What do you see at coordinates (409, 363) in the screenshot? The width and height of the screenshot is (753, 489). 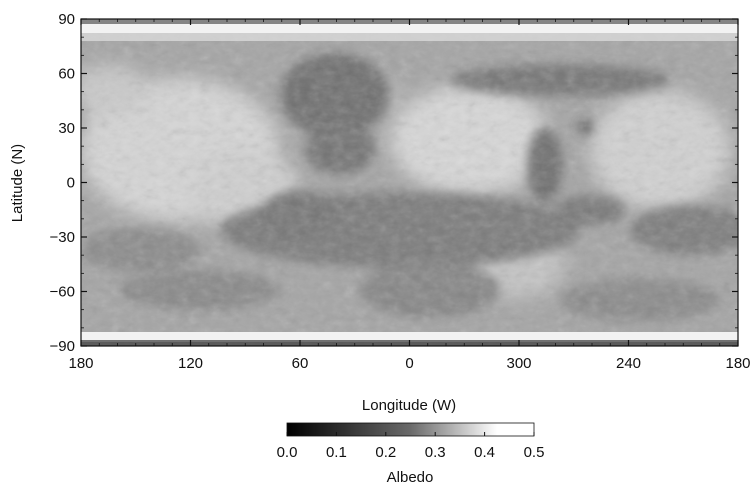 I see `x-tick-label: 0` at bounding box center [409, 363].